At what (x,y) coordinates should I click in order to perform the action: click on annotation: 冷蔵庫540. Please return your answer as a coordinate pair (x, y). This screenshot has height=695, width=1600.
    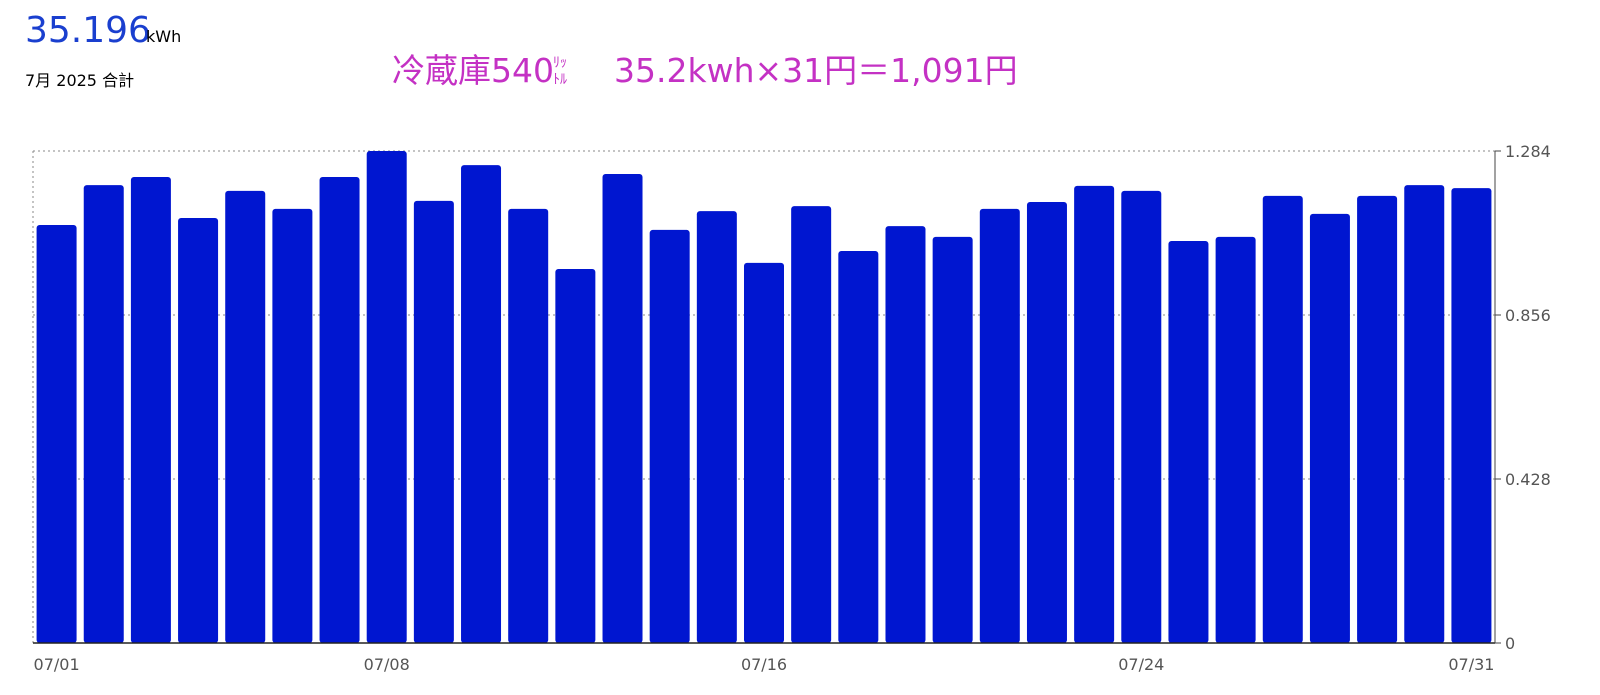
    Looking at the image, I should click on (473, 70).